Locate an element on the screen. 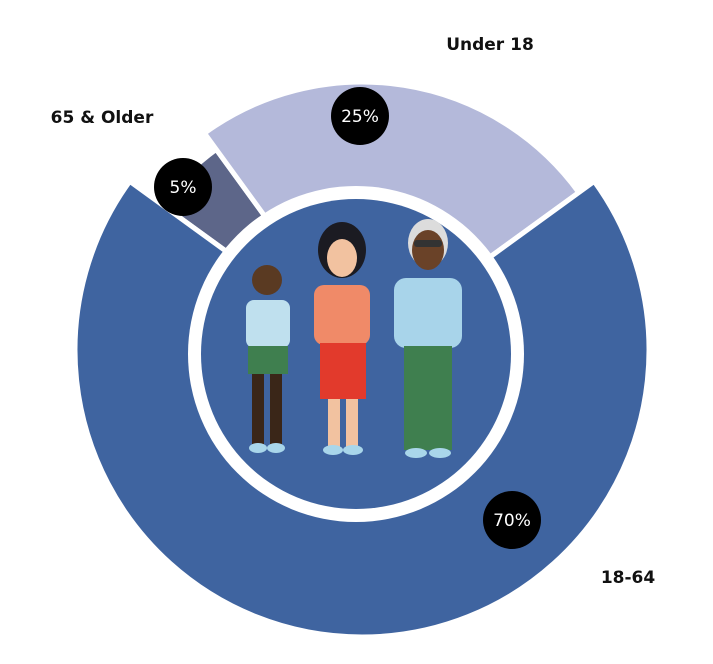 The image size is (713, 664). category-label: Under 18 is located at coordinates (490, 45).